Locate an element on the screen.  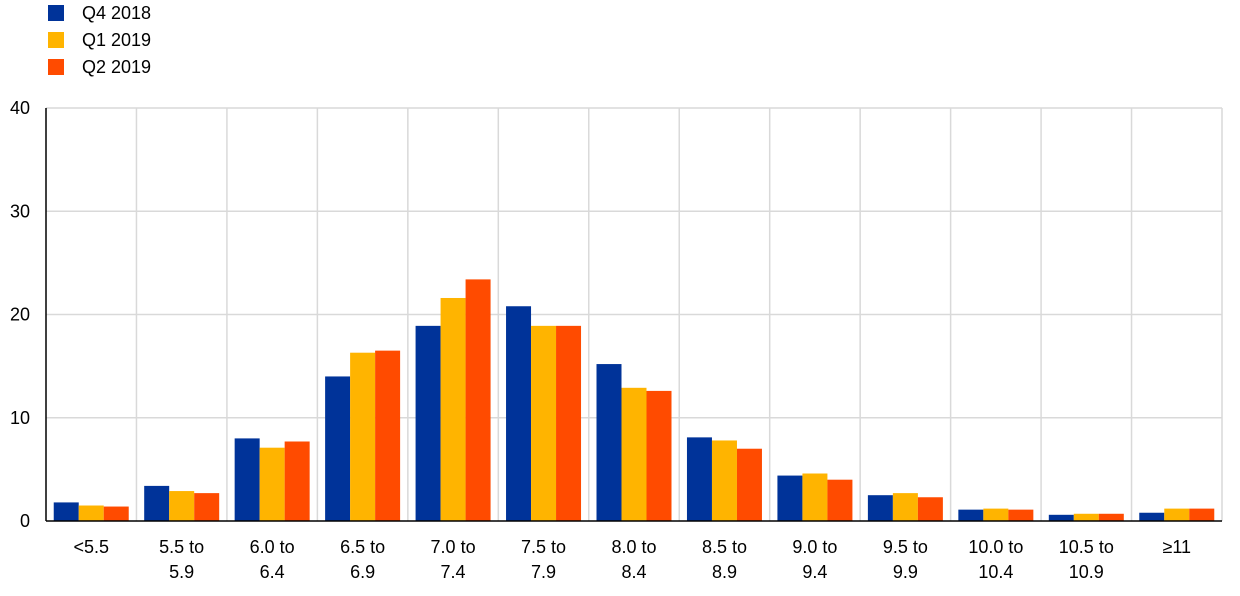
bar-series1-cat5 is located at coordinates (428, 423).